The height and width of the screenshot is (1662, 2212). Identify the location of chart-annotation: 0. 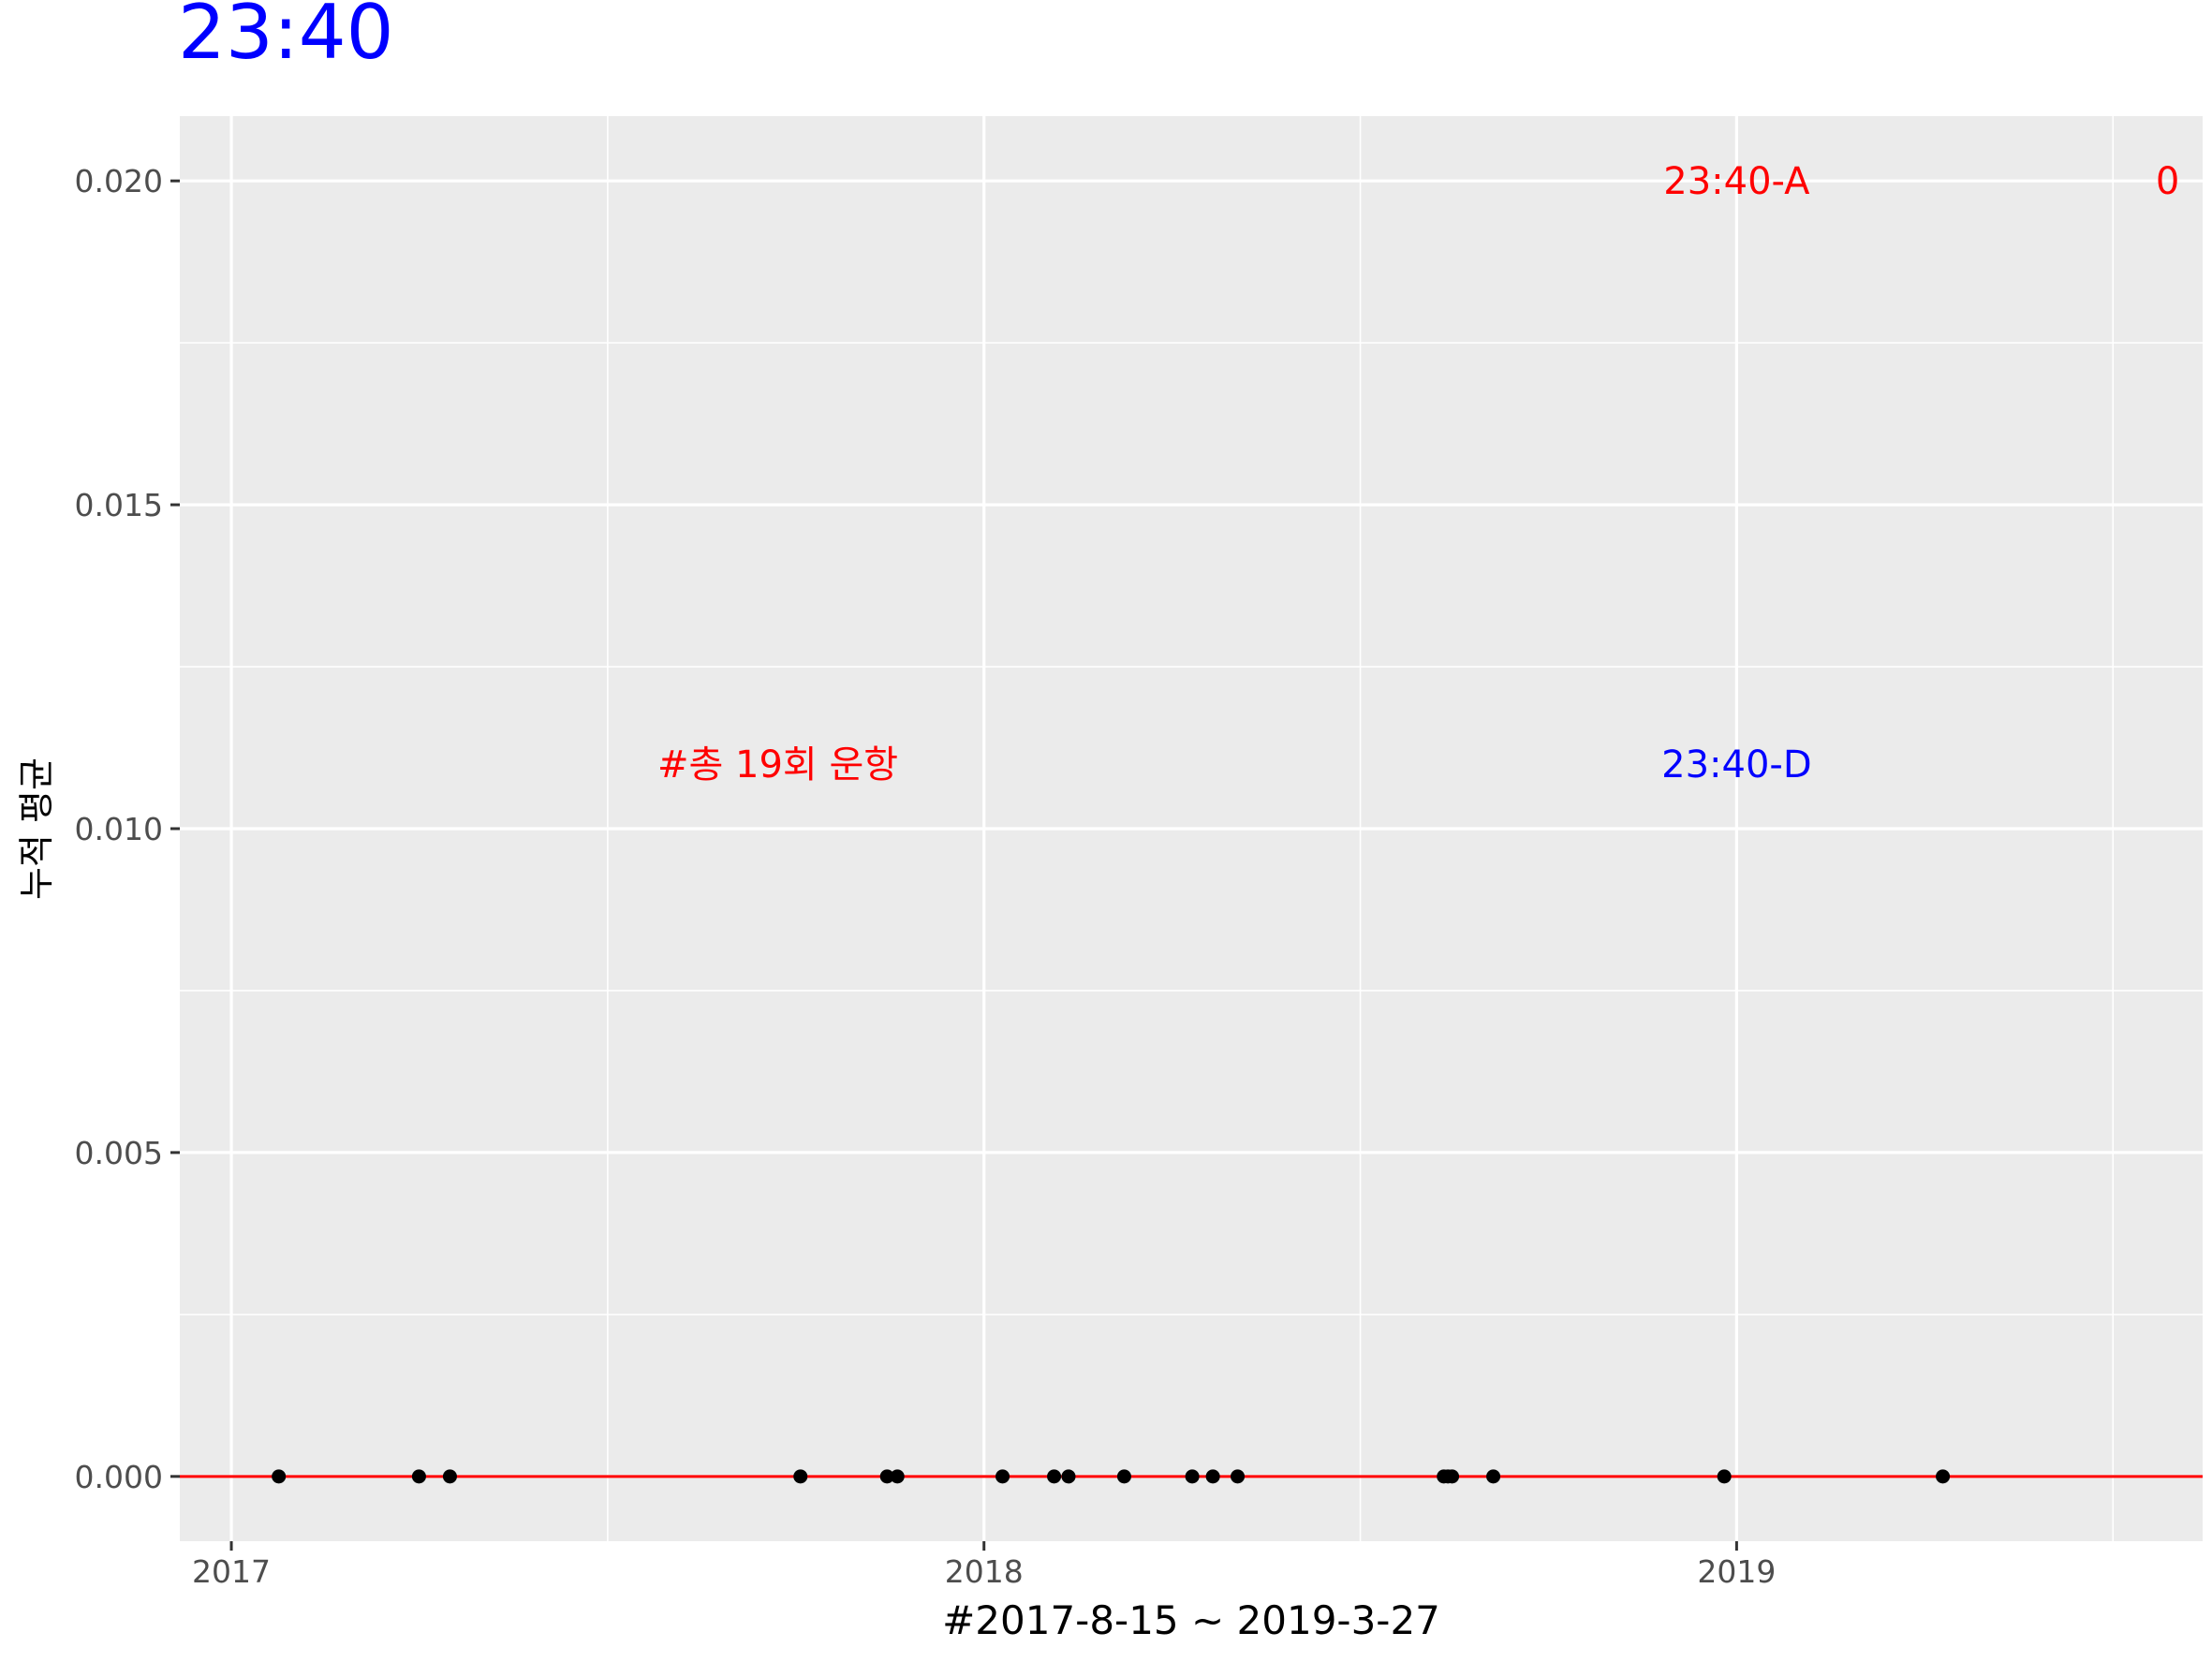
(2167, 181).